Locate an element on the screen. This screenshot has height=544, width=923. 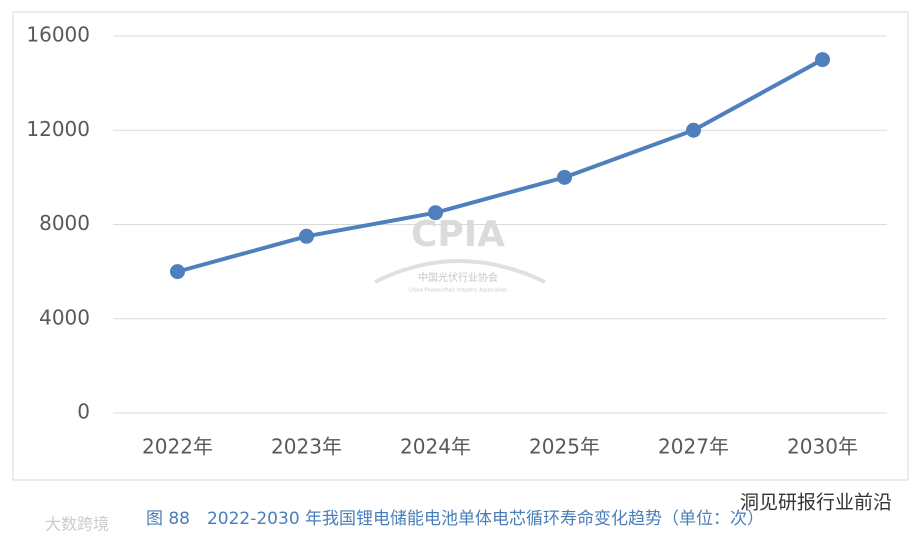
watermark-name: 中国光伏行业协会 is located at coordinates (458, 277).